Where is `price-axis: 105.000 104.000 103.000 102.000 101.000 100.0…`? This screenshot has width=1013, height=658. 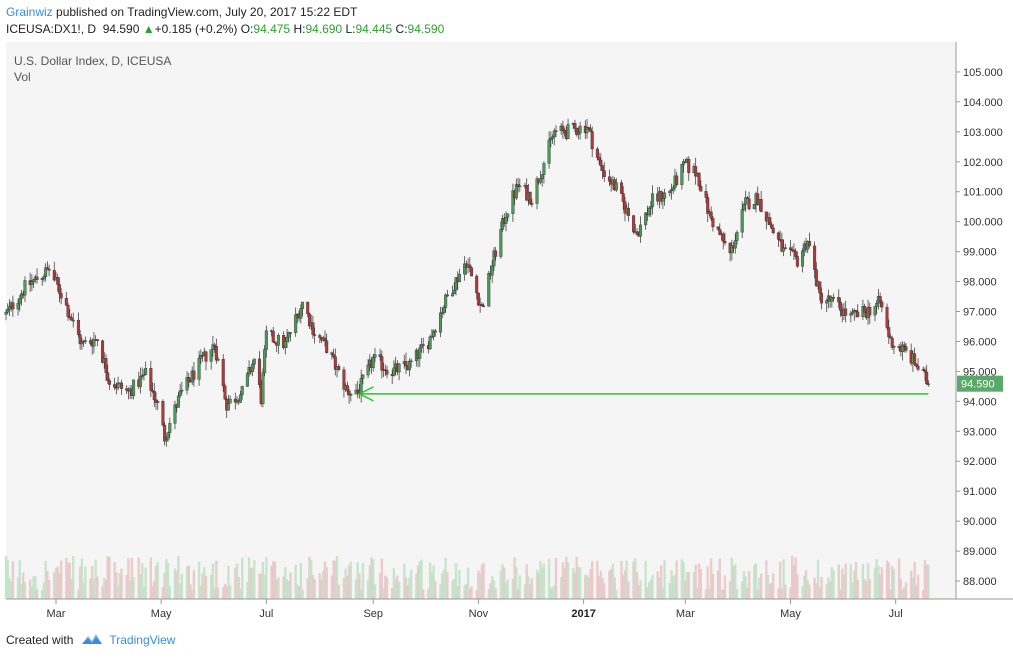
price-axis: 105.000 104.000 103.000 102.000 101.000 100.0… is located at coordinates (979, 327).